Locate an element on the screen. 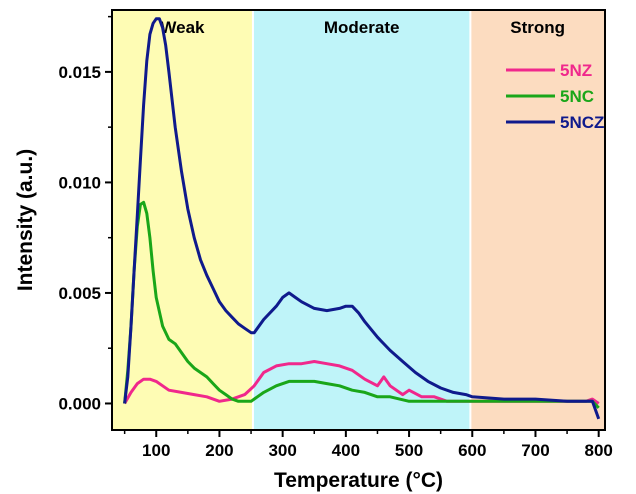 The height and width of the screenshot is (494, 636). legend: 5NZ 5NC 5NCZ is located at coordinates (555, 96).